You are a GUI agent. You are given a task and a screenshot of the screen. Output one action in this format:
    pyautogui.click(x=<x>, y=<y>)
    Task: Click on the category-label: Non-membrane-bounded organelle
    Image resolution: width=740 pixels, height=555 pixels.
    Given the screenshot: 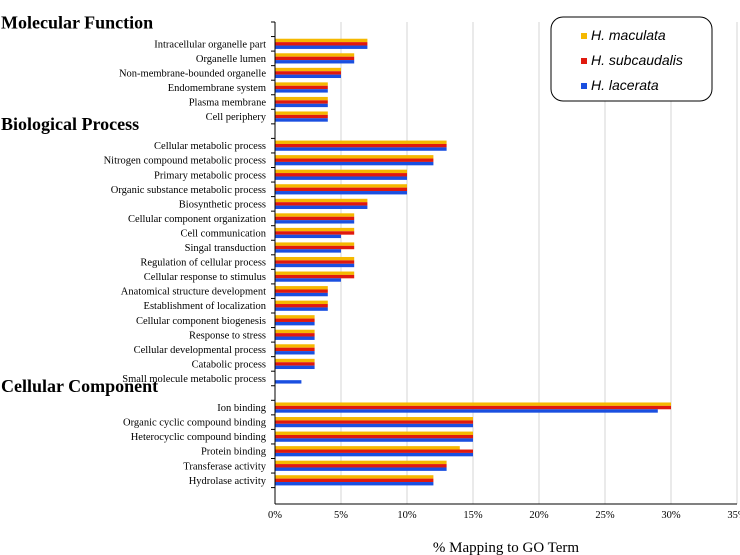 What is the action you would take?
    pyautogui.click(x=192, y=73)
    